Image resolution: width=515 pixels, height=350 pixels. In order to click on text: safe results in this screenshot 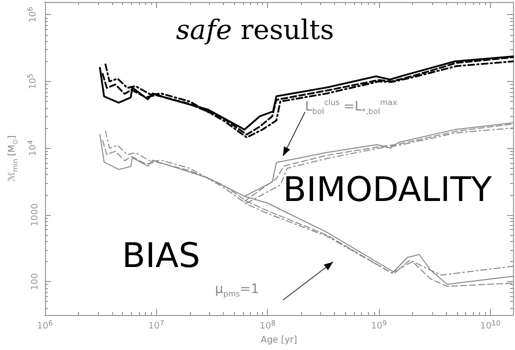, I will do `click(255, 30)`.